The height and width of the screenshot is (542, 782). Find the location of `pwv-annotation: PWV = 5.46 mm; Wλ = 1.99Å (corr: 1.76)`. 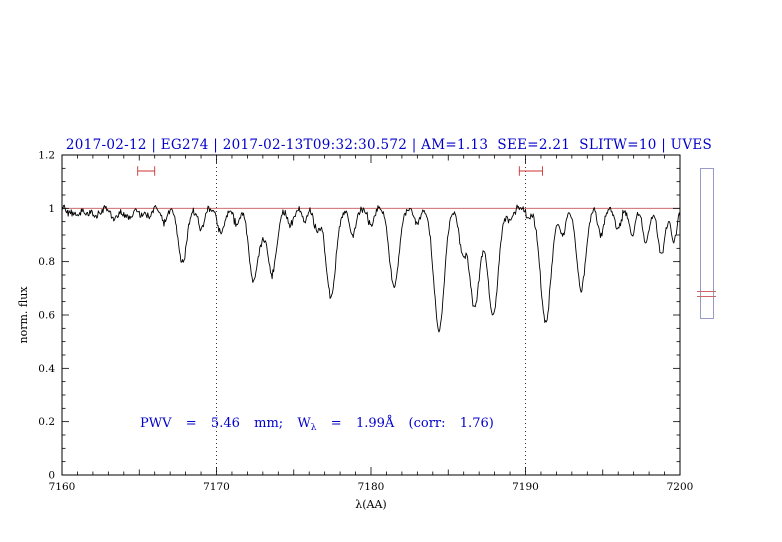

pwv-annotation: PWV = 5.46 mm; Wλ = 1.99Å (corr: 1.76) is located at coordinates (317, 424).